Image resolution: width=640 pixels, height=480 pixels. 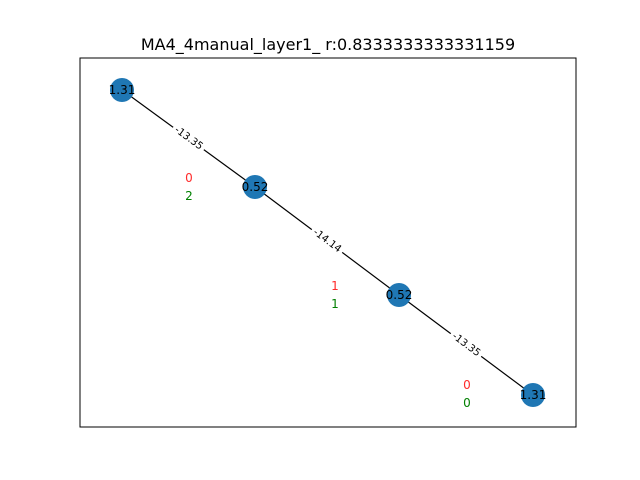 I want to click on annotation-green-value: 0, so click(x=467, y=403).